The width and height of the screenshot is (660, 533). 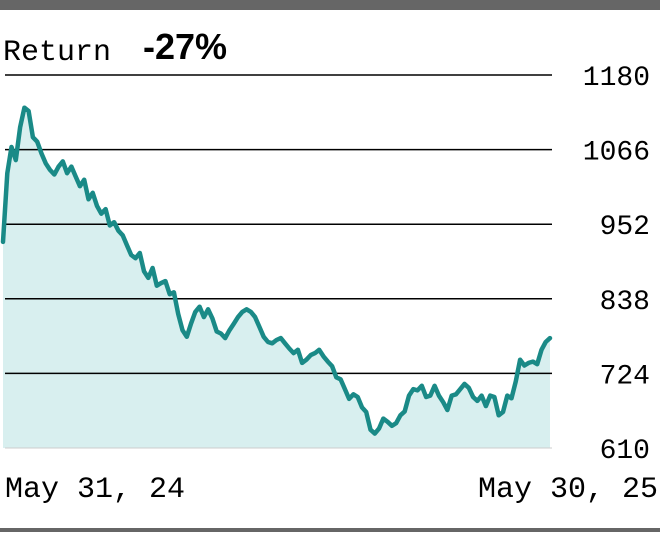 What do you see at coordinates (616, 265) in the screenshot?
I see `y-axis-ticks: 1180 1066 952 838 724 610` at bounding box center [616, 265].